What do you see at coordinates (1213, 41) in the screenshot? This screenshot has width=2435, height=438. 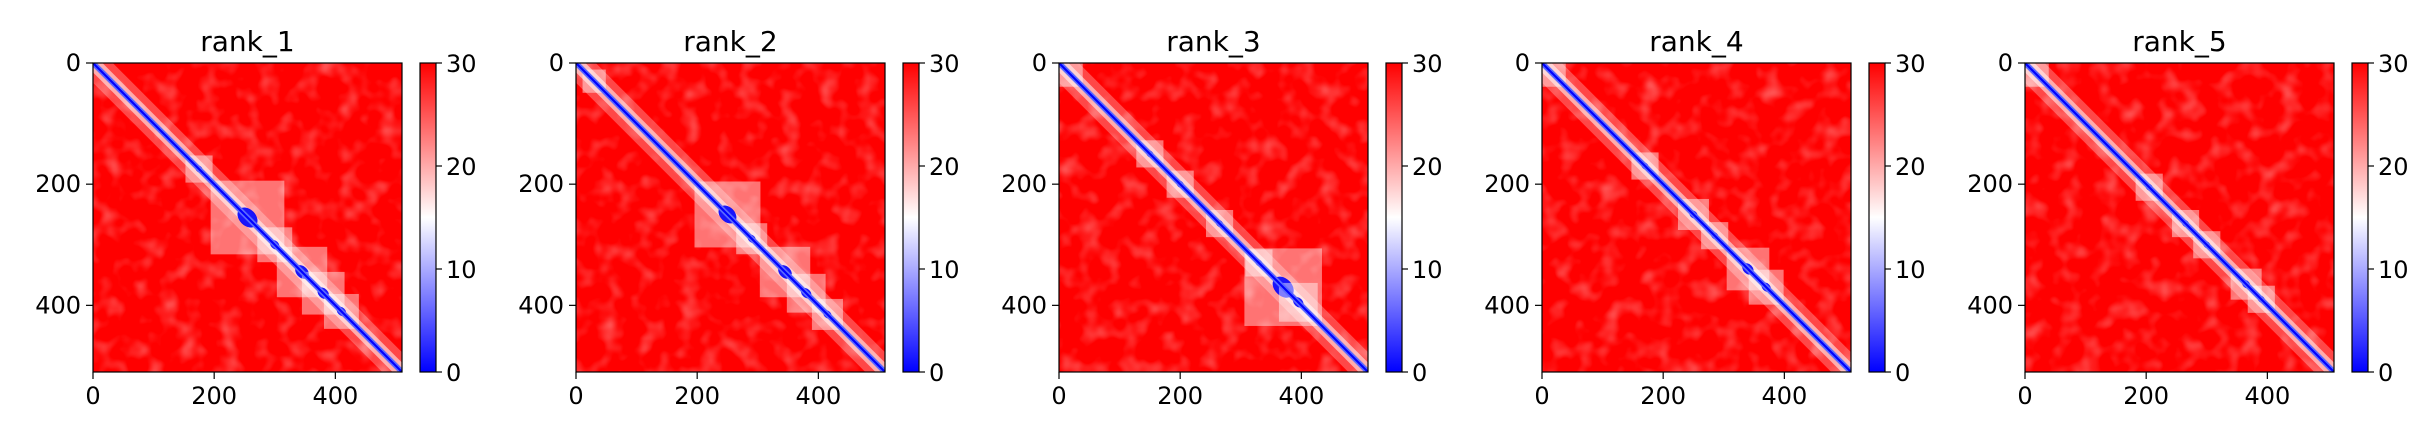 I see `panel-title: rank_3` at bounding box center [1213, 41].